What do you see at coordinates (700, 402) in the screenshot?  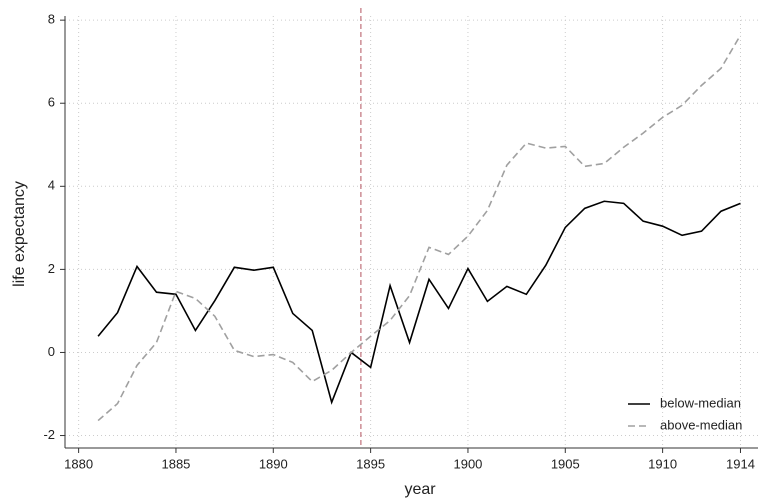 I see `legend-label: below-median` at bounding box center [700, 402].